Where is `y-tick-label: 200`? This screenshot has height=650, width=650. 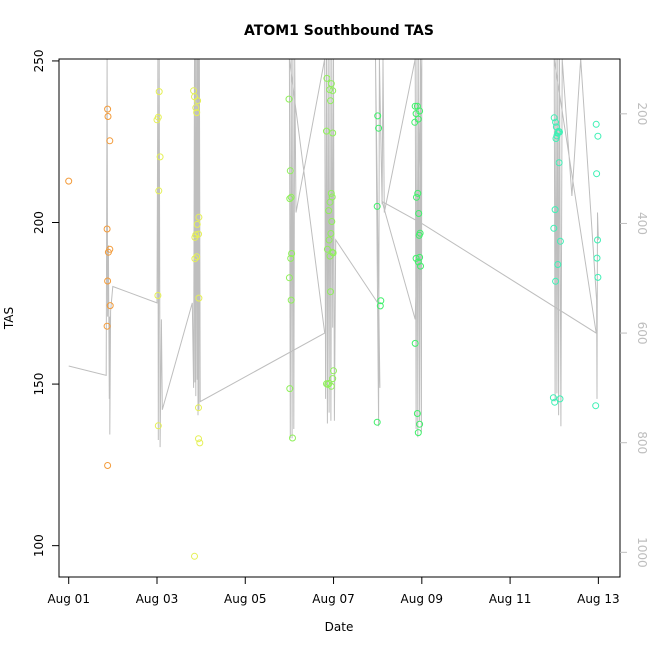 y-tick-label: 200 is located at coordinates (39, 222).